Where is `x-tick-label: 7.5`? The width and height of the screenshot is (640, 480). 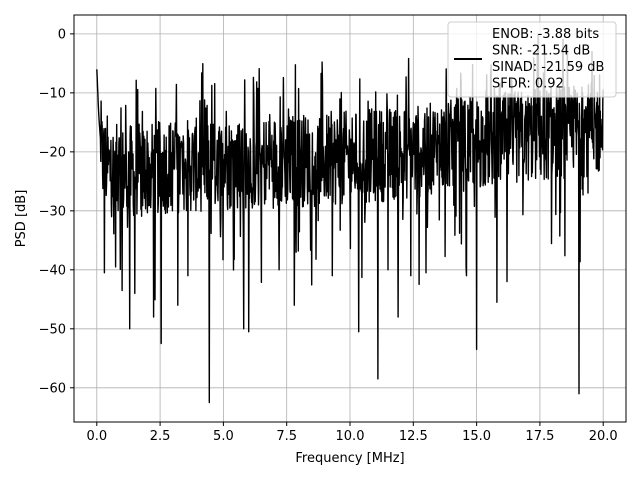 x-tick-label: 7.5 is located at coordinates (286, 436).